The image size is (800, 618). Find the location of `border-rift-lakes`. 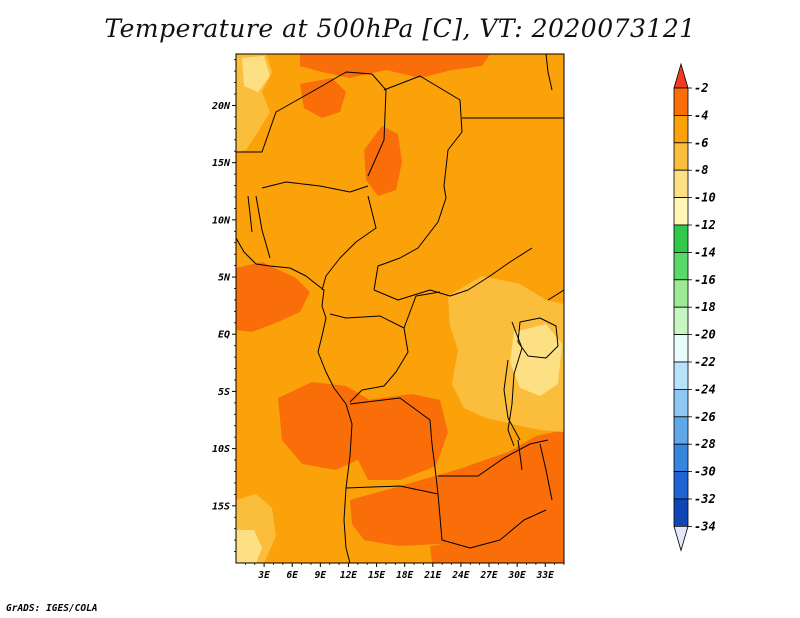

border-rift-lakes is located at coordinates (528, 430).